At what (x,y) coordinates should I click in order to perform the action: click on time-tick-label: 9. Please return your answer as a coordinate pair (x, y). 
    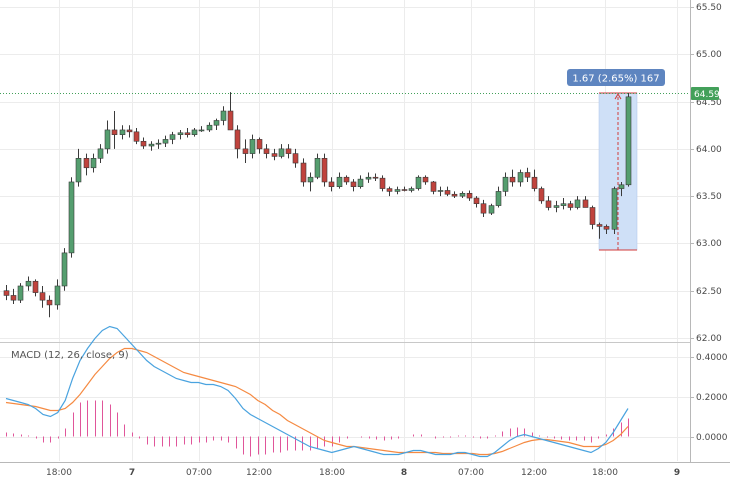
    Looking at the image, I should click on (677, 473).